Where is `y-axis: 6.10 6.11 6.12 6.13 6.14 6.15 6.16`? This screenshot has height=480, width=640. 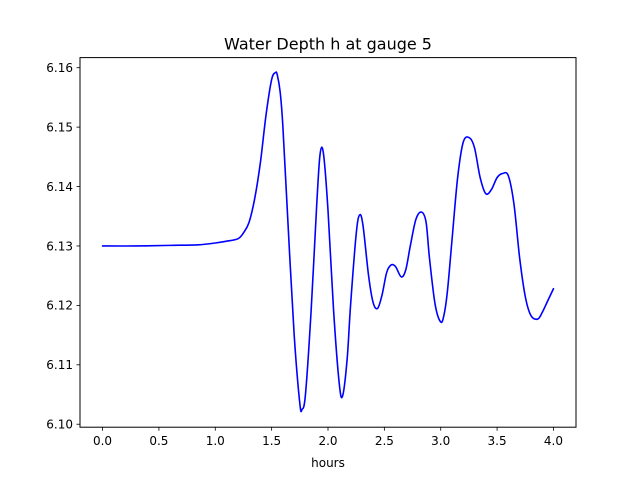 y-axis: 6.10 6.11 6.12 6.13 6.14 6.15 6.16 is located at coordinates (63, 246).